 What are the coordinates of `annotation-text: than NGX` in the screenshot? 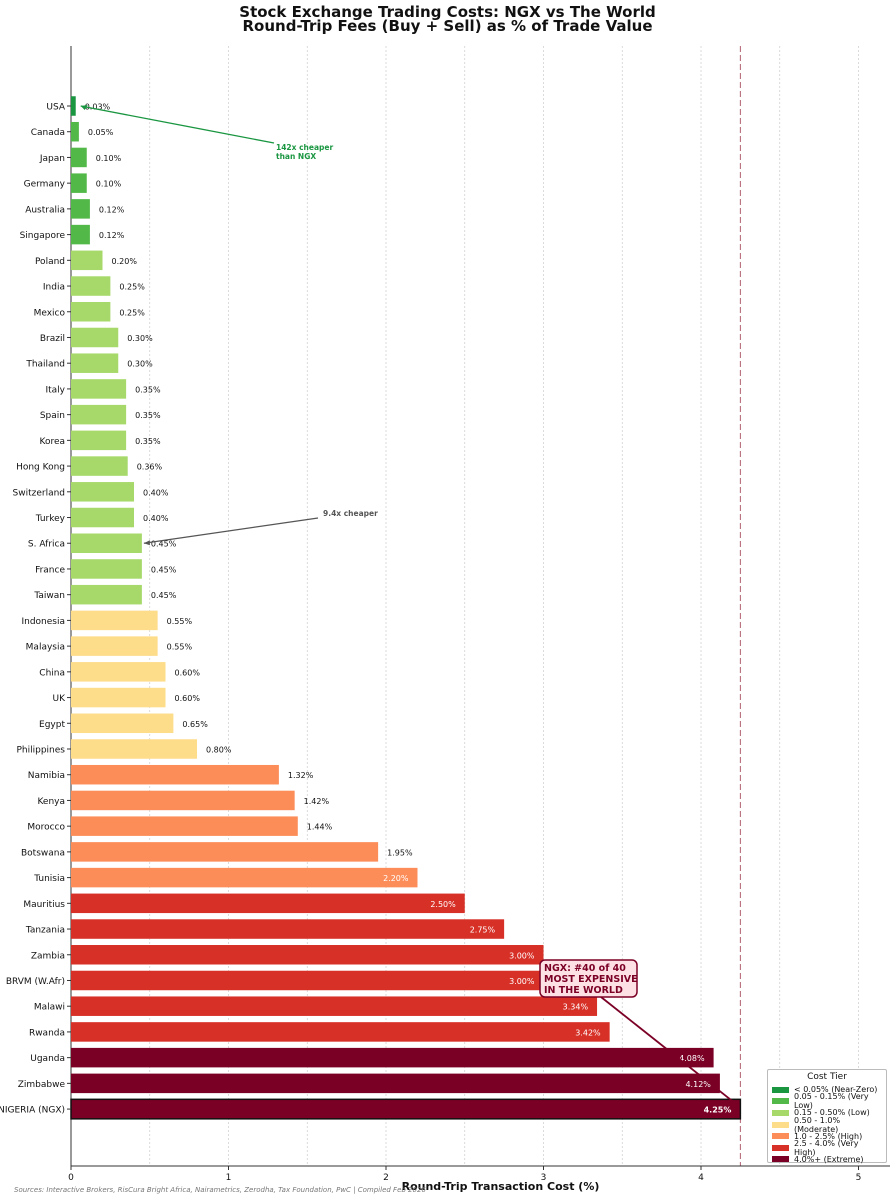 It's located at (296, 156).